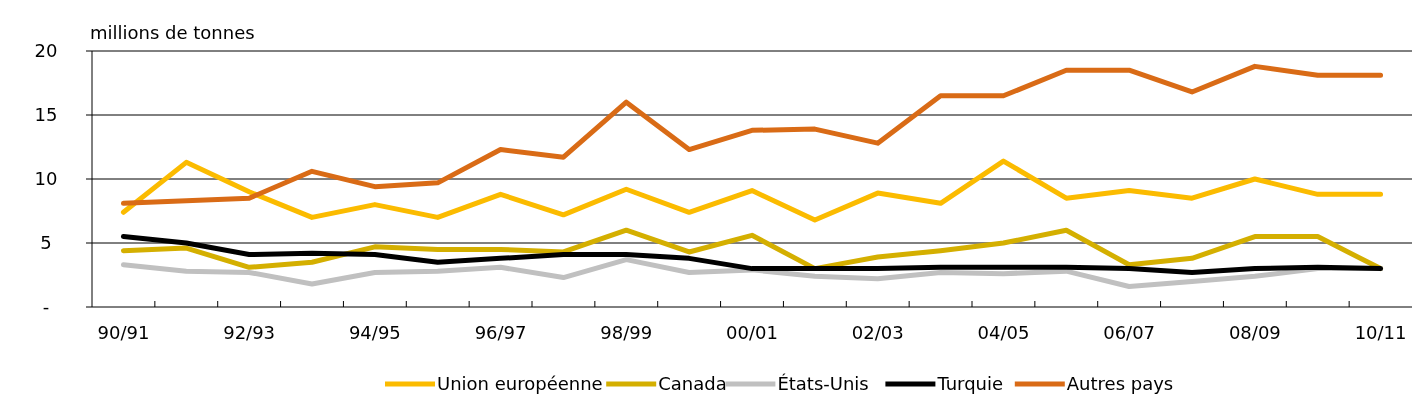 Image resolution: width=1426 pixels, height=406 pixels. I want to click on x-tick-label: 96/97, so click(500, 332).